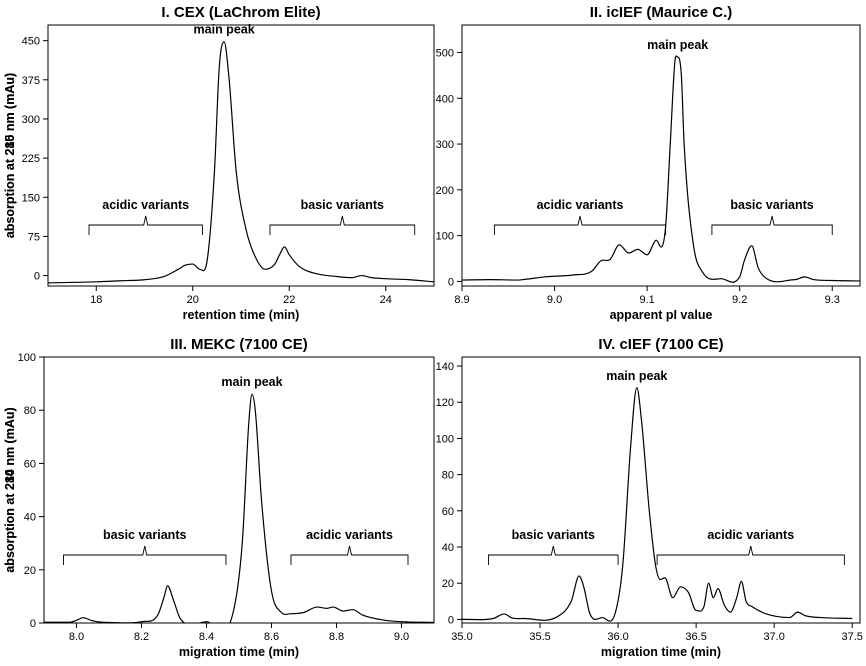 This screenshot has height=666, width=866. What do you see at coordinates (445, 53) in the screenshot?
I see `y-tick-label: 500` at bounding box center [445, 53].